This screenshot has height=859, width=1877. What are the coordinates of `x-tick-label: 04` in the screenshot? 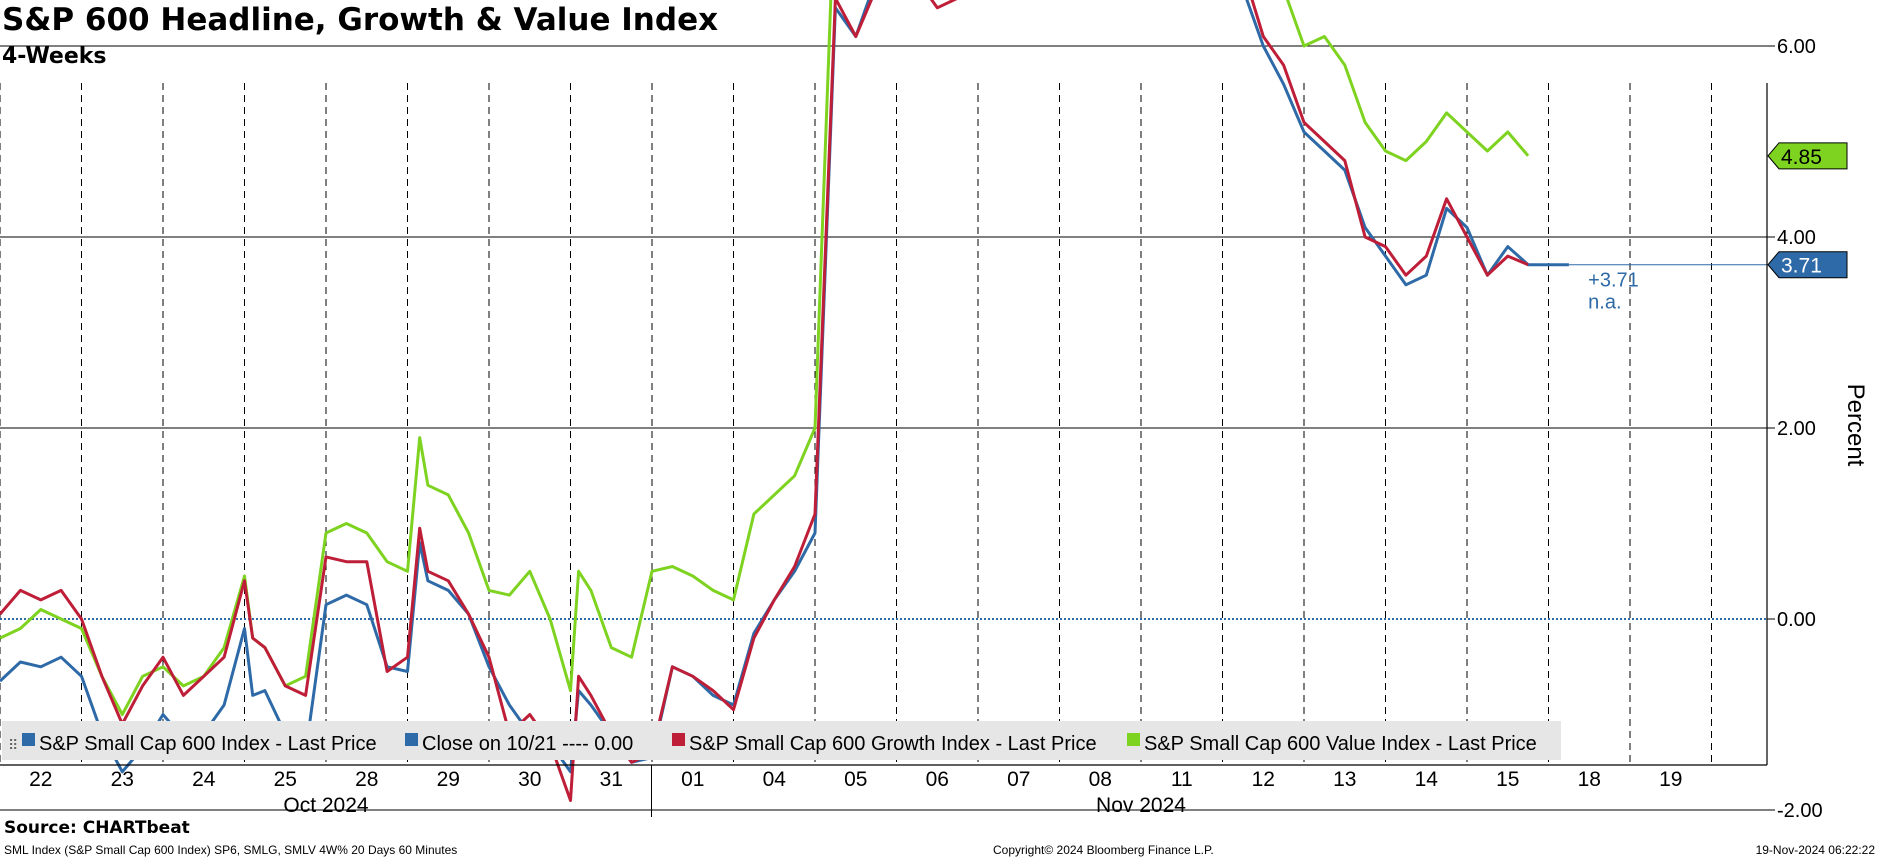 It's located at (775, 779).